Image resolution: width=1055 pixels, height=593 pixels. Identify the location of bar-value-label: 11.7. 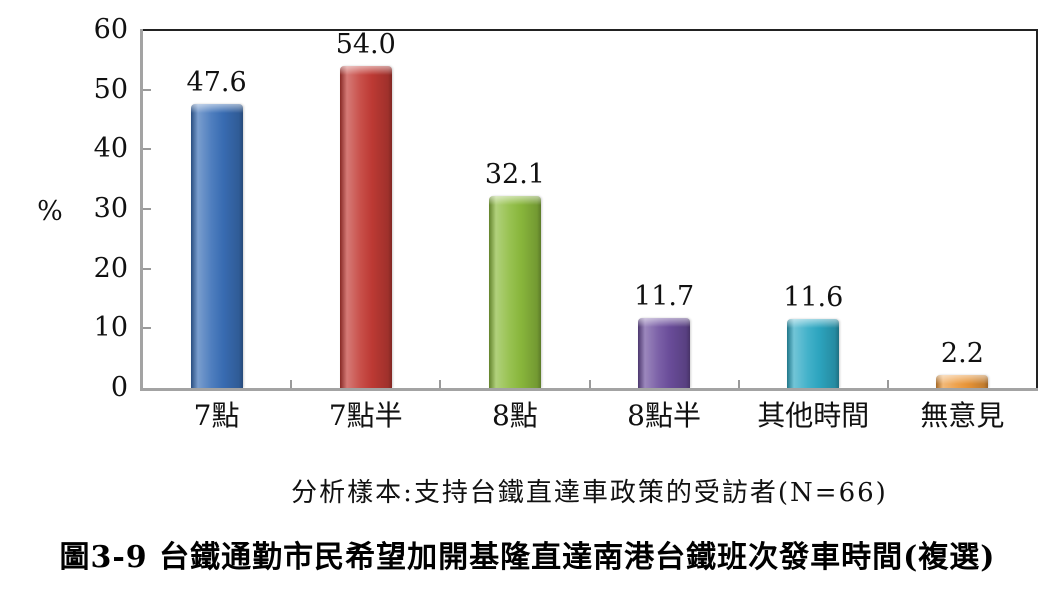
(664, 297).